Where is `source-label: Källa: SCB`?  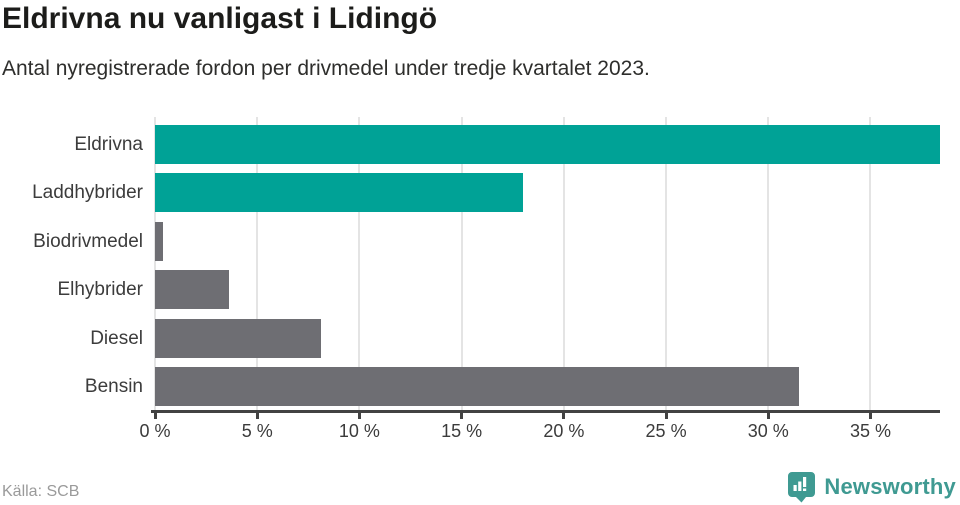 source-label: Källa: SCB is located at coordinates (41, 491).